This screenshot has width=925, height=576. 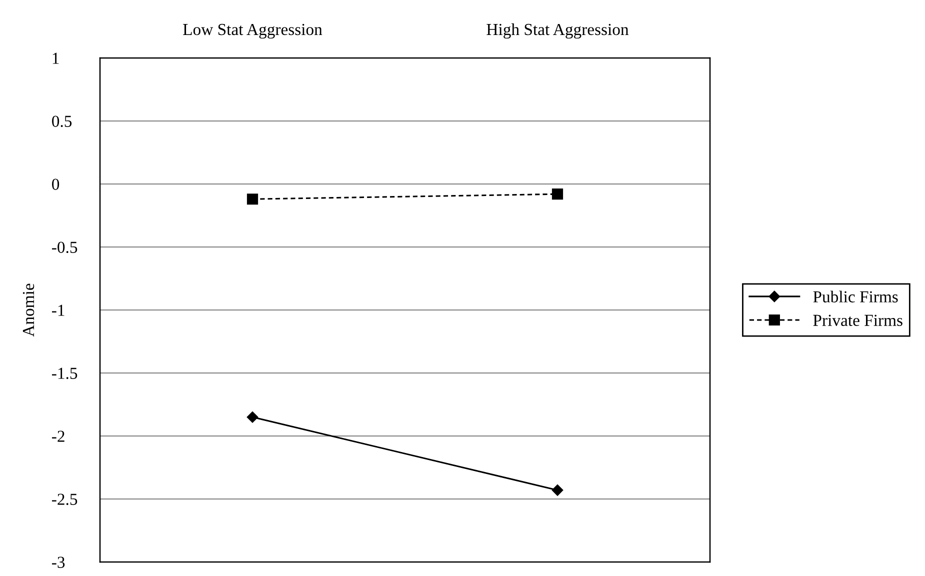 What do you see at coordinates (56, 184) in the screenshot?
I see `y-tick-label: 0` at bounding box center [56, 184].